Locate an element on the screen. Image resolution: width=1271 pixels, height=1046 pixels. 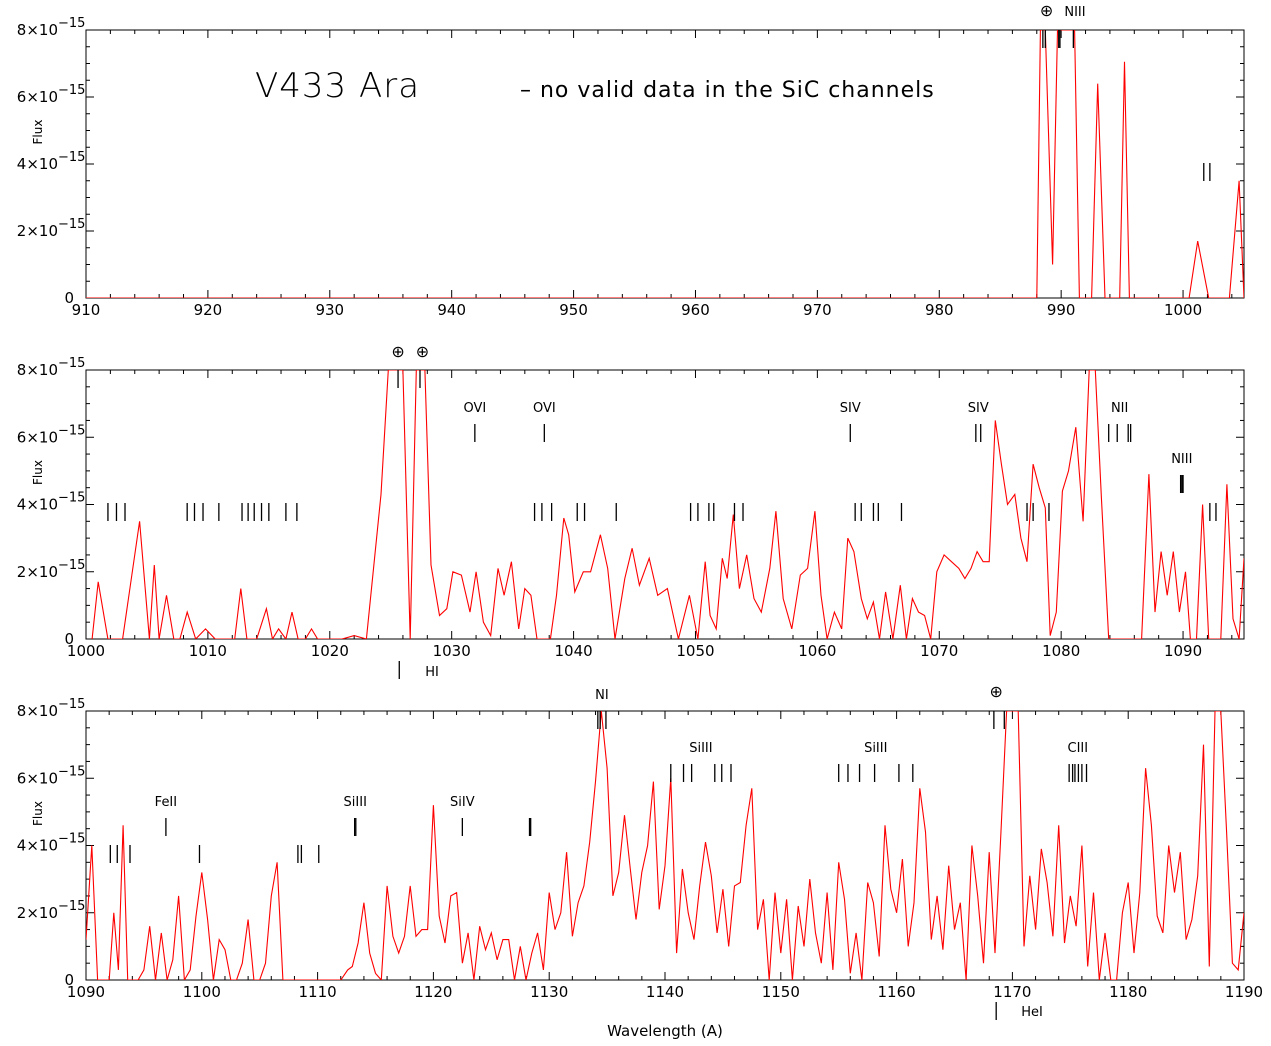
middle-y-tick-label: 6×10 is located at coordinates (37, 437).